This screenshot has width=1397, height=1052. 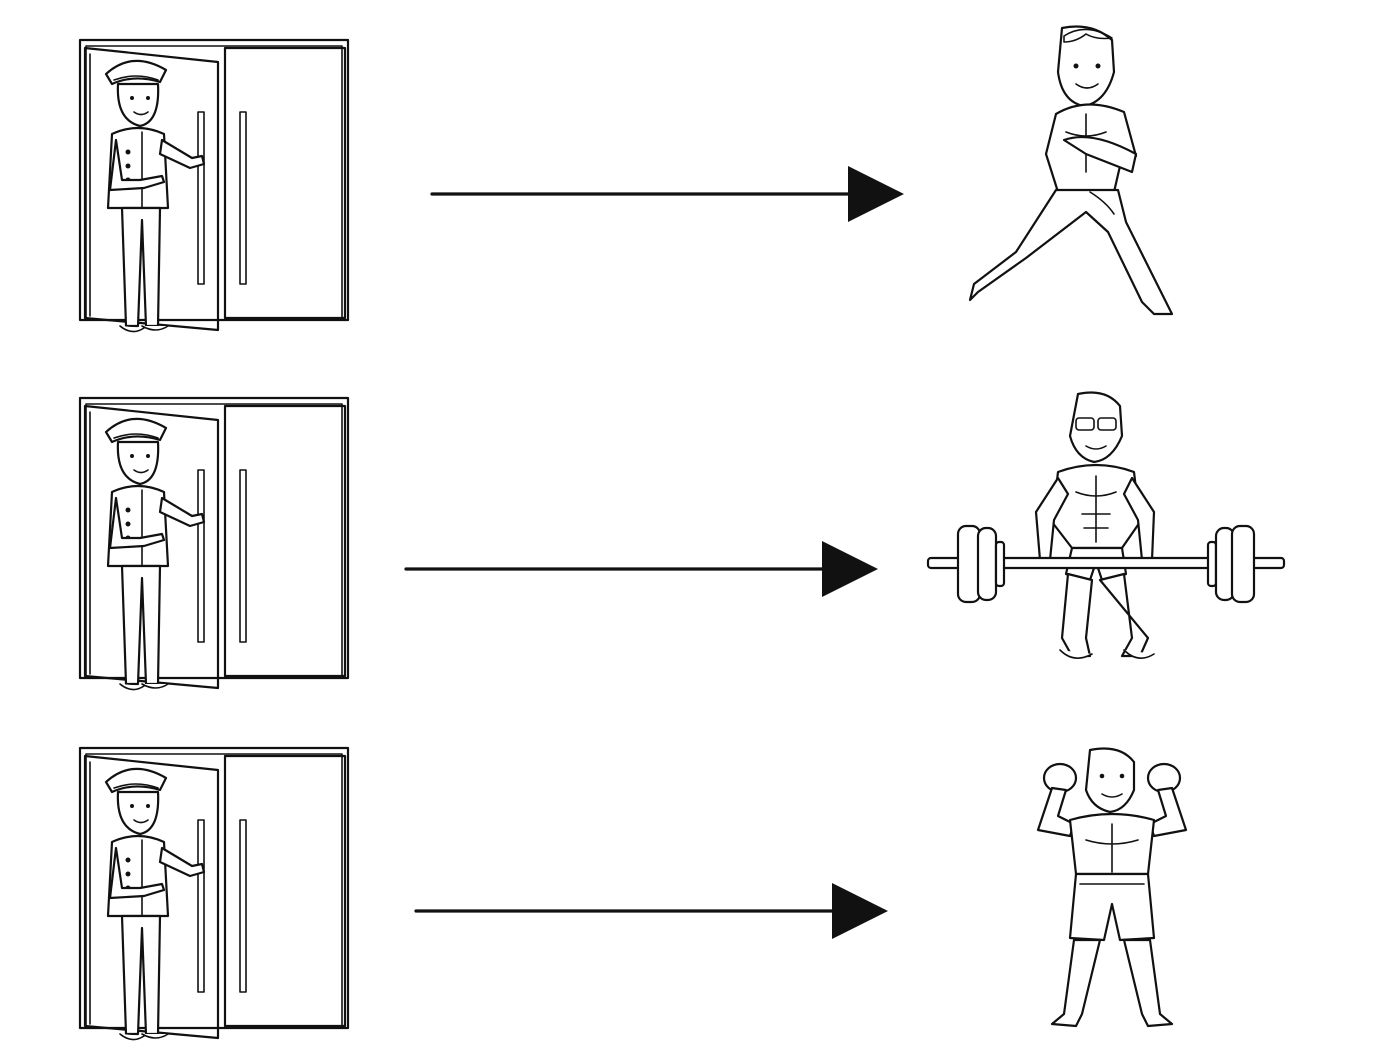 What do you see at coordinates (1106, 525) in the screenshot?
I see `weightlifter-icon` at bounding box center [1106, 525].